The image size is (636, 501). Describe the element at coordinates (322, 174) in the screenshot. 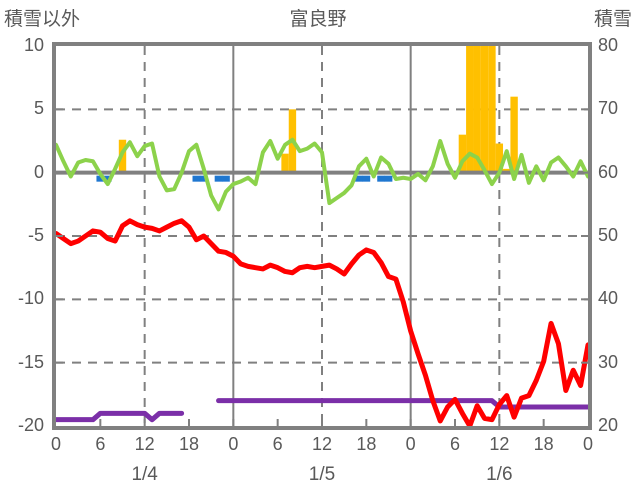

I see `series-line-wind-speed` at that location.